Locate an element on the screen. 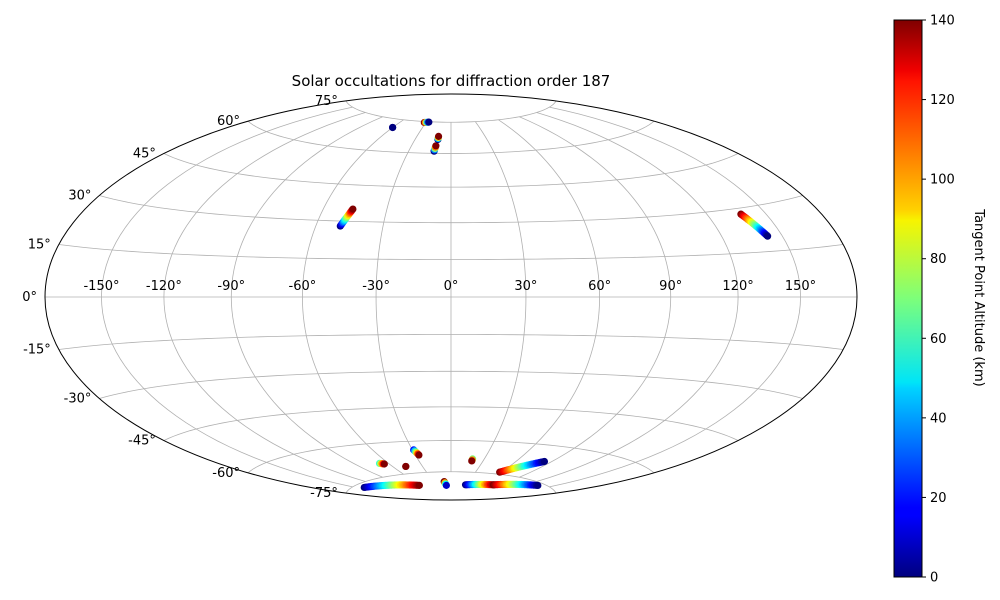 The width and height of the screenshot is (1000, 600). colorbar-tick-label: 100 is located at coordinates (942, 180).